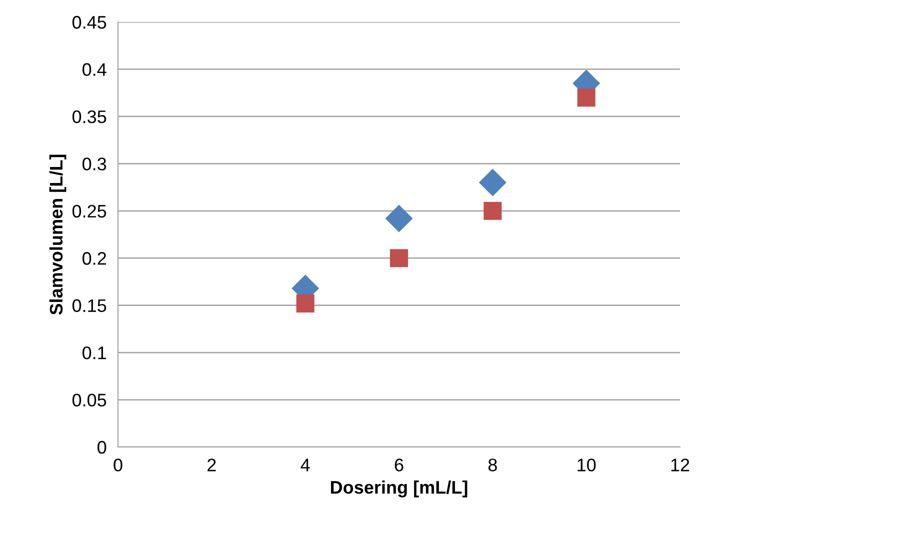  I want to click on x-tick-label: 6, so click(399, 465).